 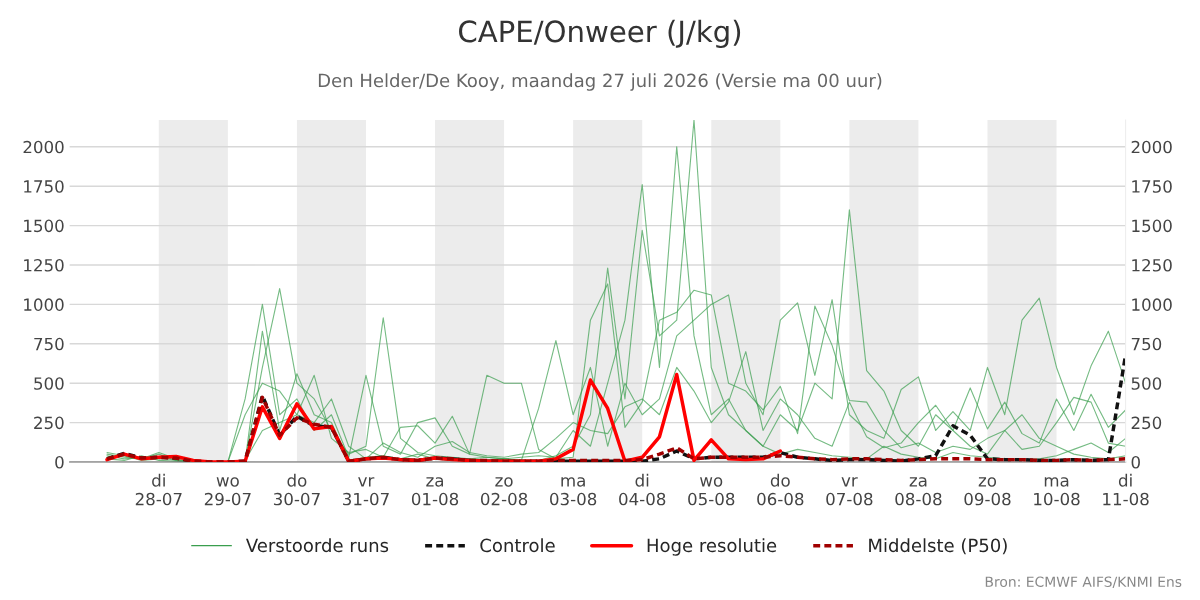 I want to click on x-tick-label: di 04-08, so click(x=642, y=489).